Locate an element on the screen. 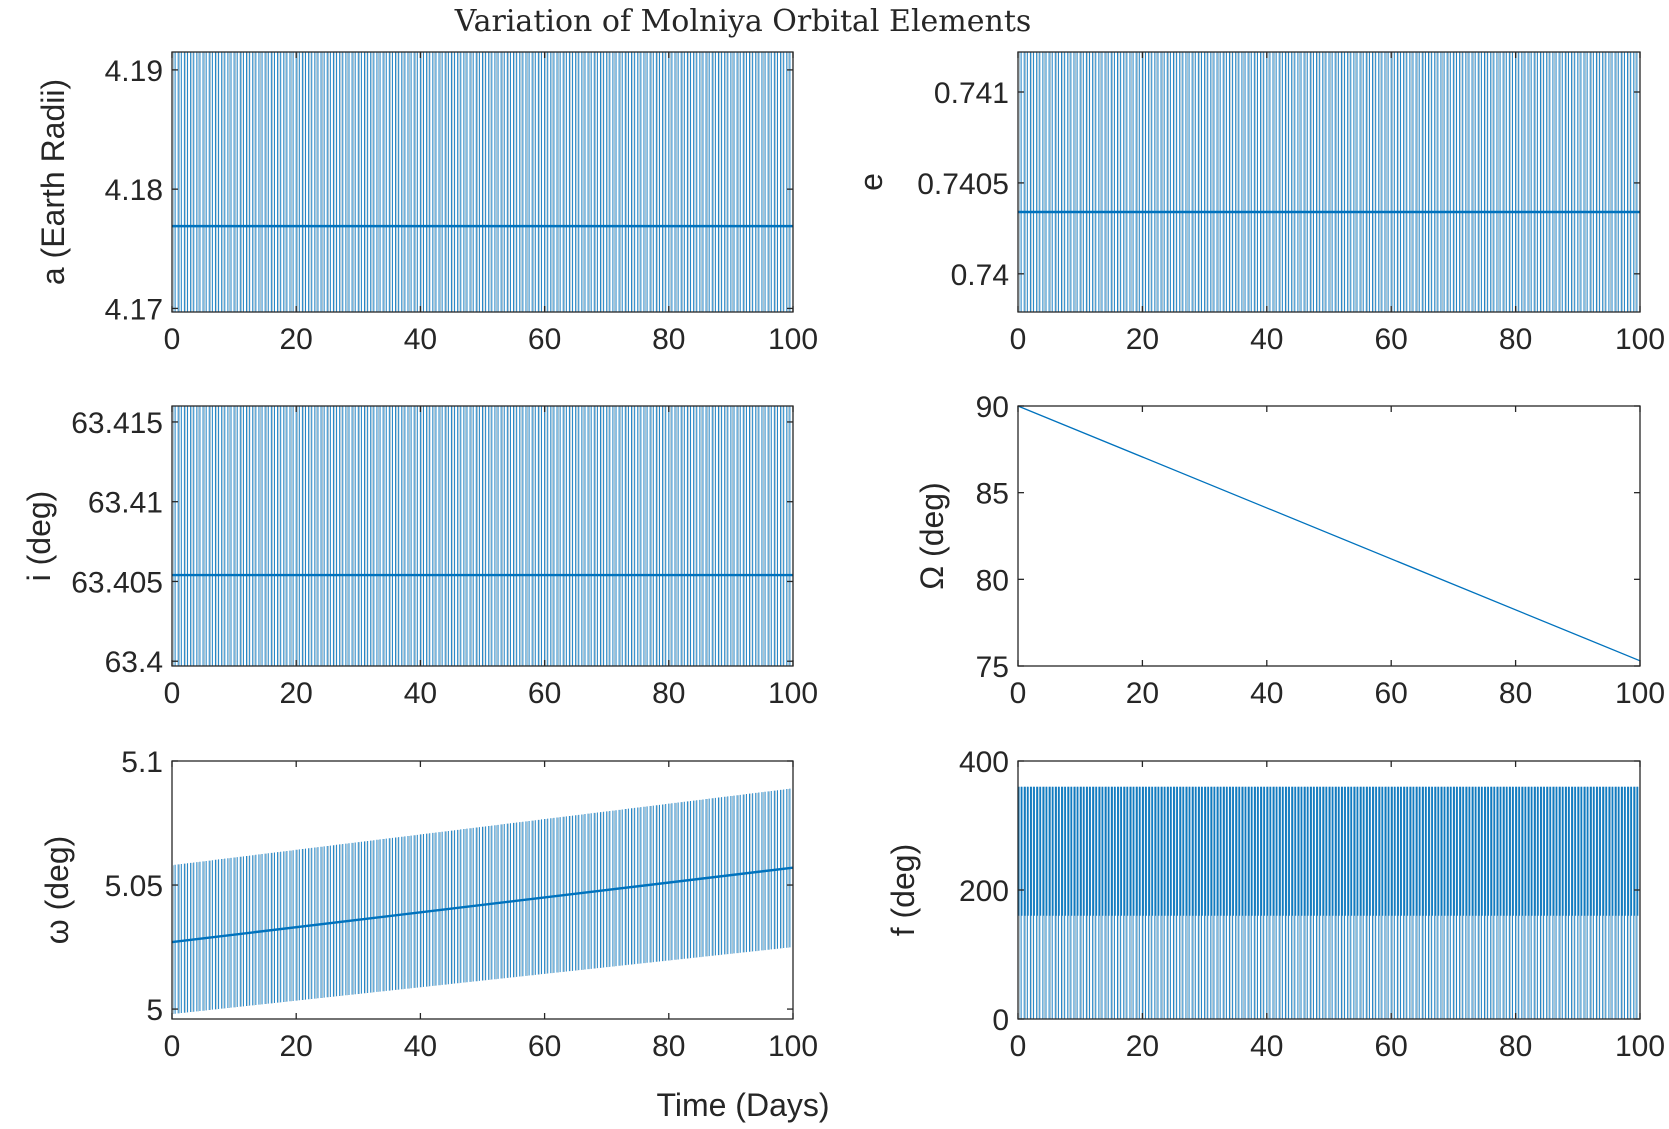 The width and height of the screenshot is (1669, 1129). y-tick-label: 0.7405 is located at coordinates (963, 184).